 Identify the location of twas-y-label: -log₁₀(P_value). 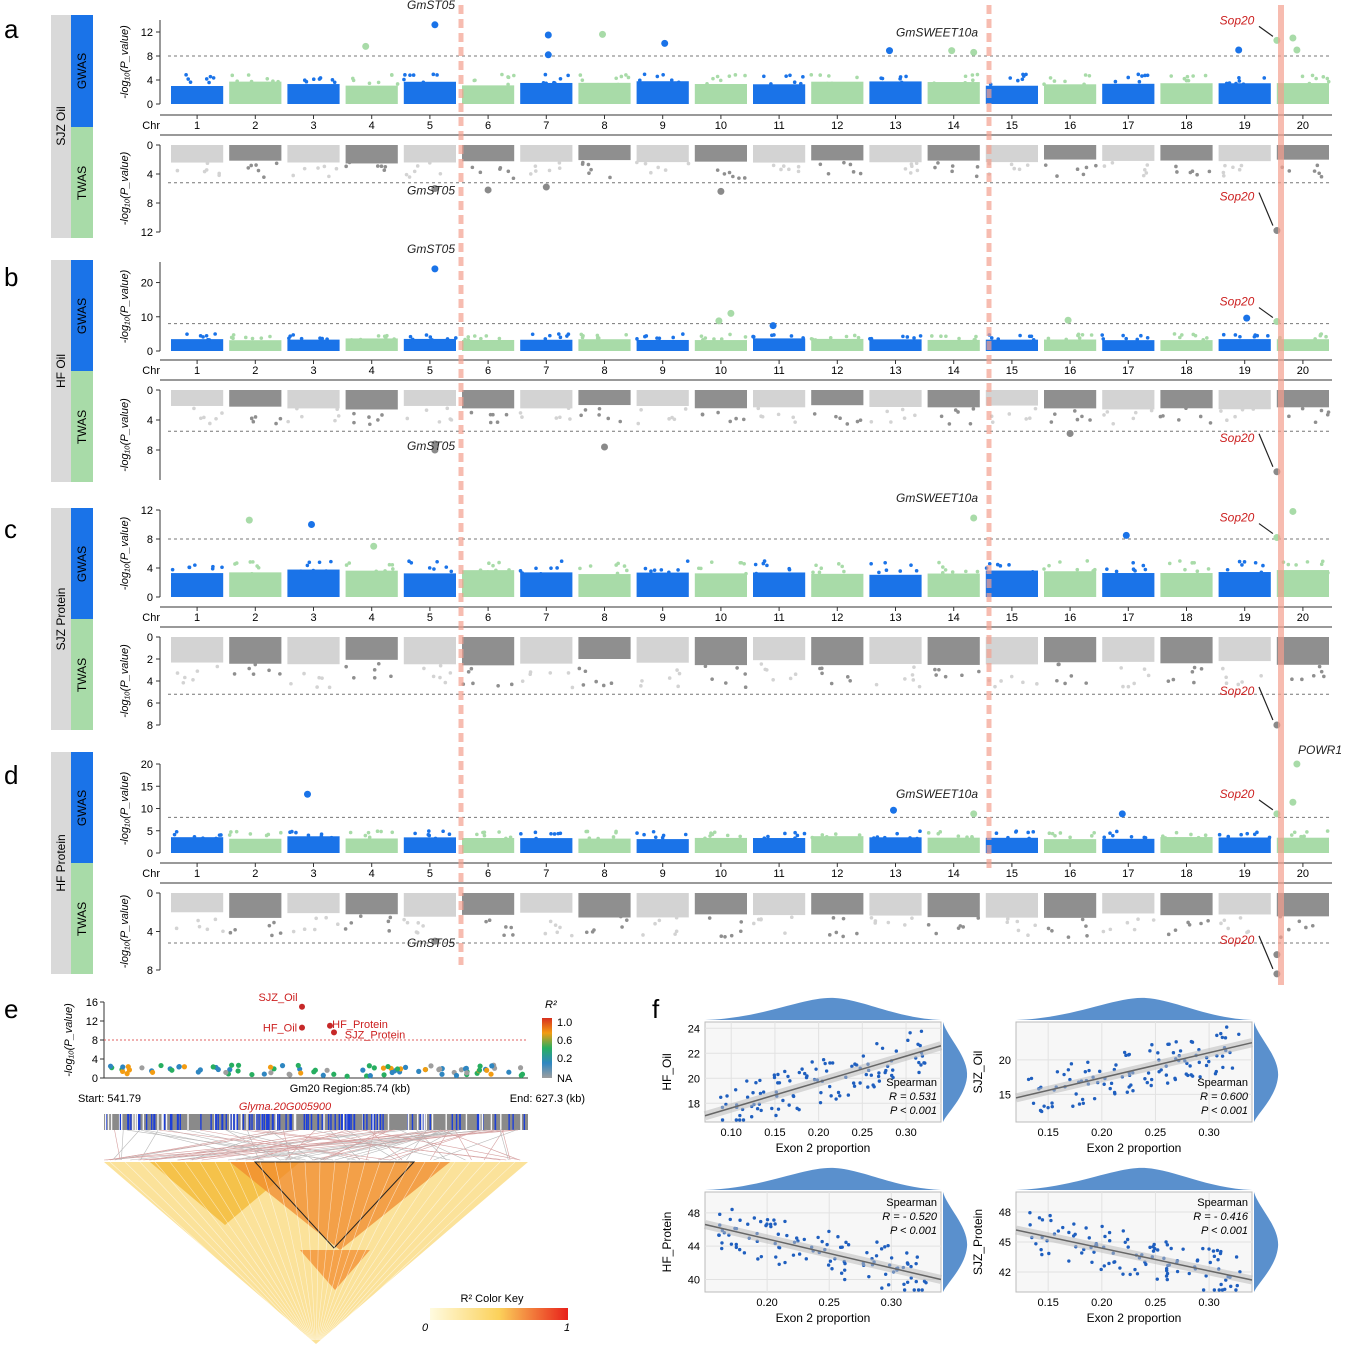
(125, 435).